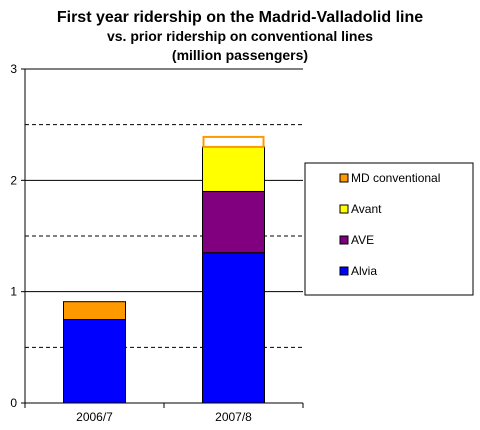 The height and width of the screenshot is (430, 480). I want to click on legend: MD conventional Avant AVE Alvia, so click(389, 229).